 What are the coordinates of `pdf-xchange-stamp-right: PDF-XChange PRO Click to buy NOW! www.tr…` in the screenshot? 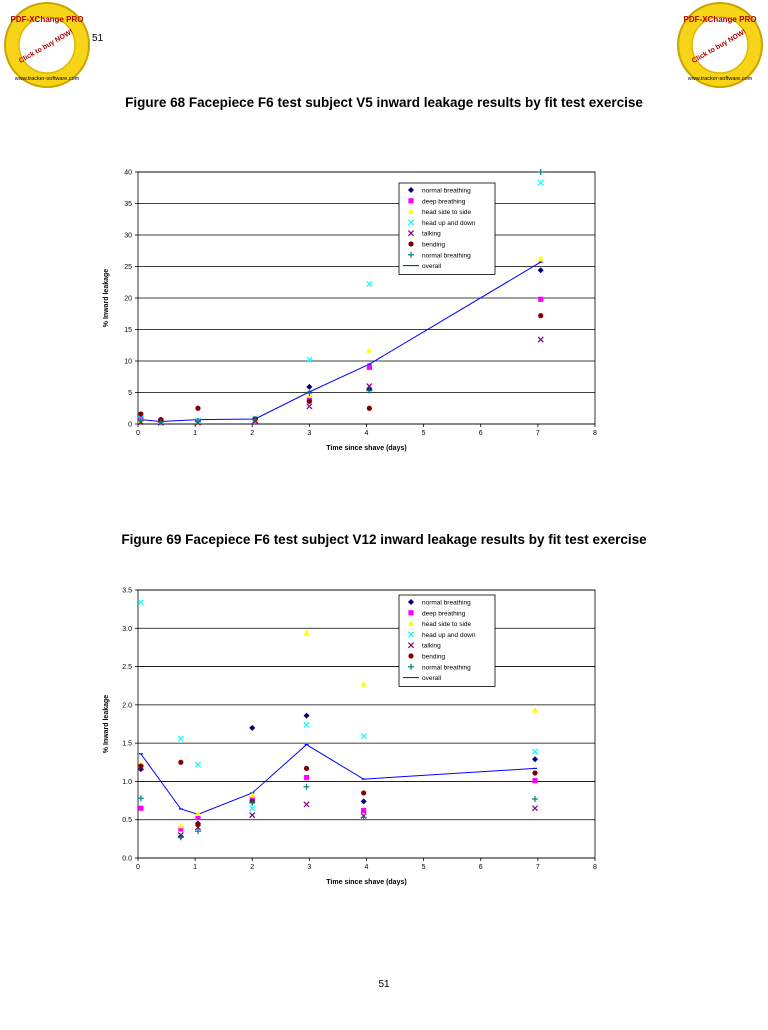 It's located at (720, 45).